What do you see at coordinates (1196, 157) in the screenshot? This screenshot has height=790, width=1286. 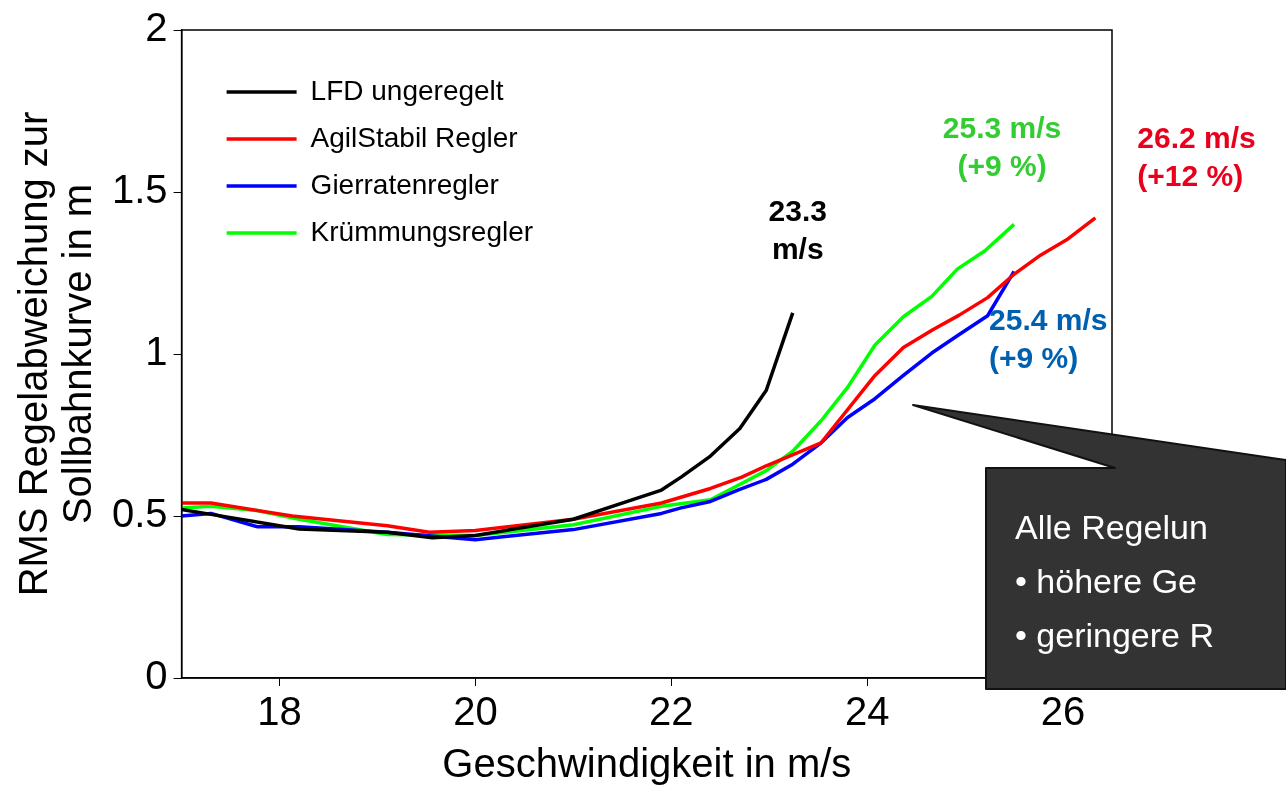 I see `annotation: 26.2 m/s (+12 %)` at bounding box center [1196, 157].